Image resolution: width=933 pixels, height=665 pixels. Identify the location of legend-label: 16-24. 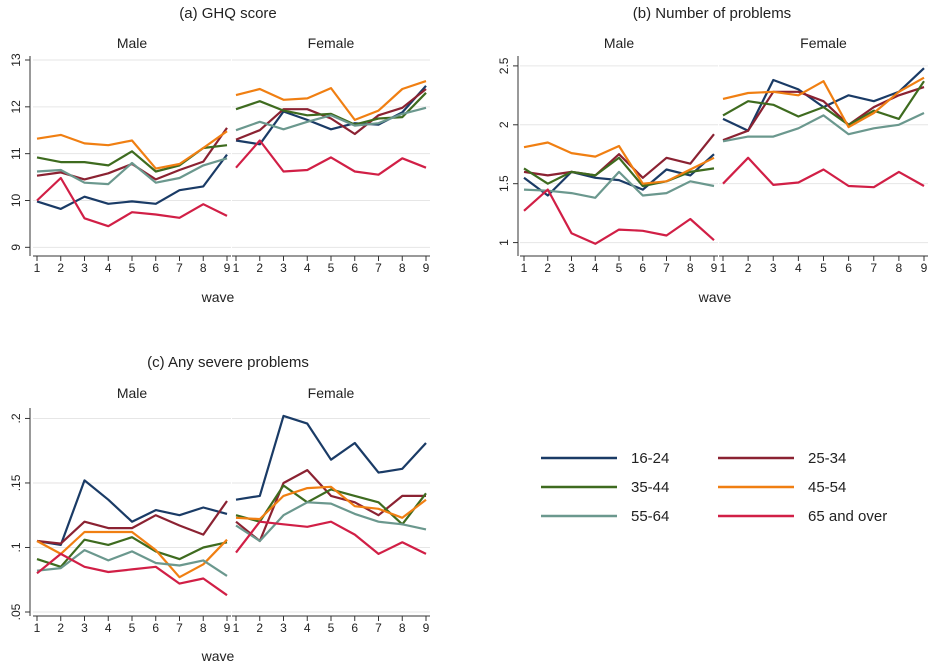
(650, 458).